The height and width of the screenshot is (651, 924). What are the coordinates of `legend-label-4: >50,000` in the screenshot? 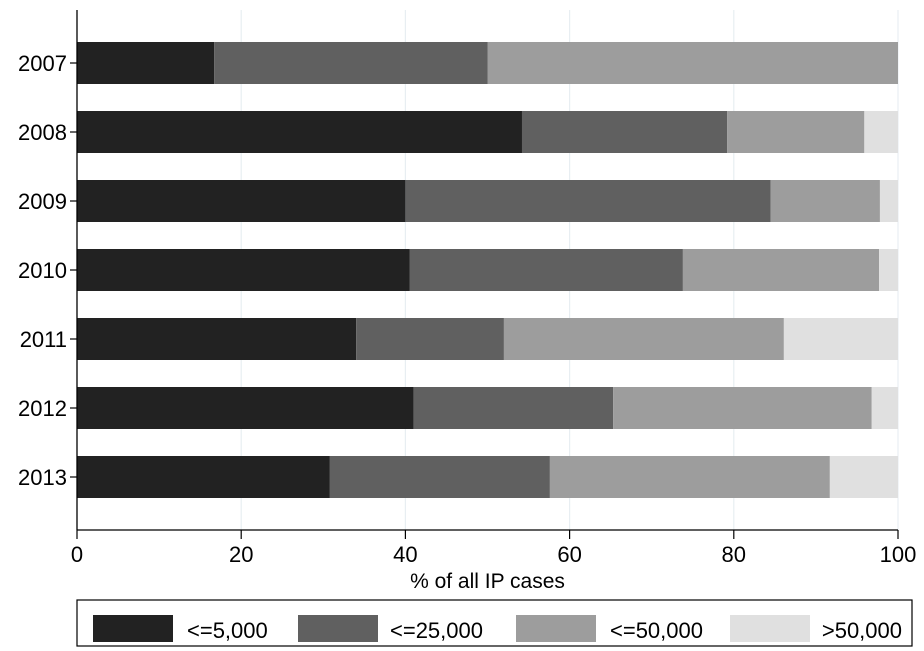 It's located at (862, 630).